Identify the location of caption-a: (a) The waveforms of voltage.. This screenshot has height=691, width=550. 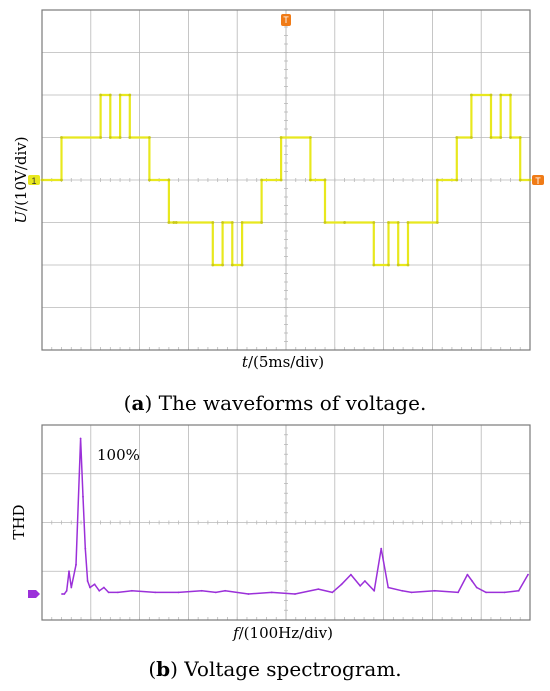
(275, 403).